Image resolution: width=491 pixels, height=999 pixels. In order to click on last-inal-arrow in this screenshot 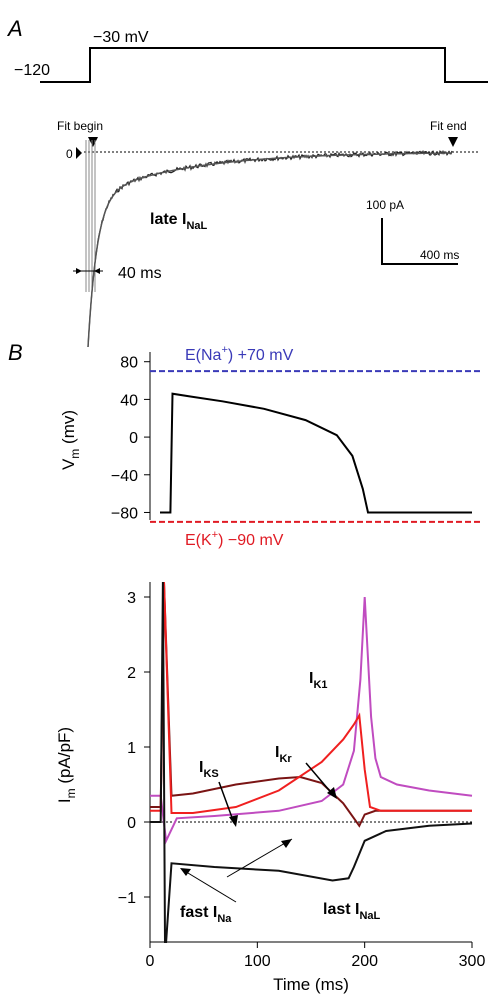, I will do `click(259, 858)`.